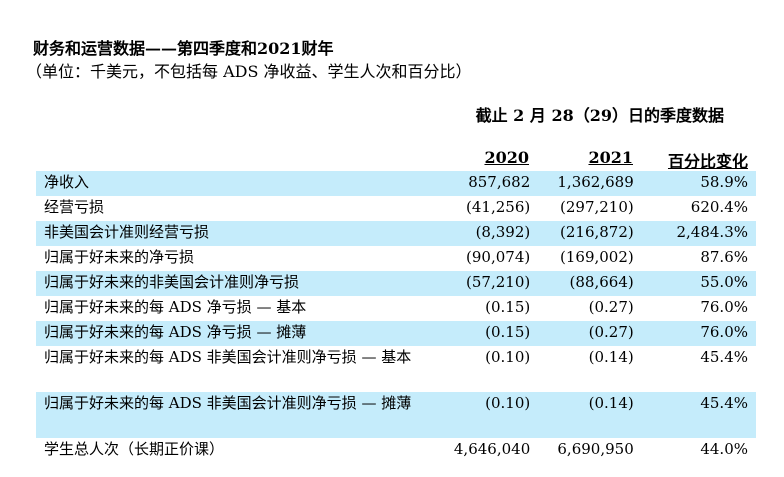 Image resolution: width=784 pixels, height=477 pixels. I want to click on row-label: 非美国会计准则经营亏损, so click(237, 233).